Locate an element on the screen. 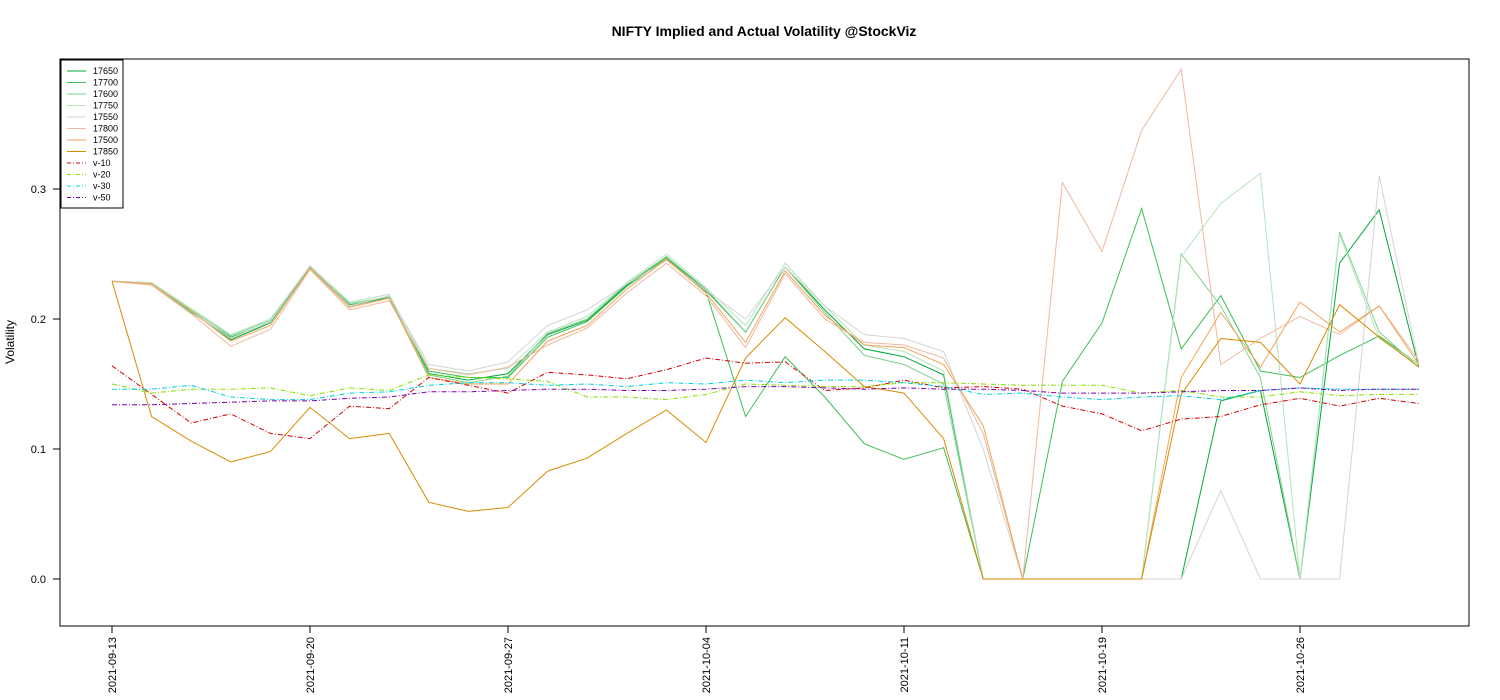 This screenshot has height=700, width=1500. legend-box is located at coordinates (92, 134).